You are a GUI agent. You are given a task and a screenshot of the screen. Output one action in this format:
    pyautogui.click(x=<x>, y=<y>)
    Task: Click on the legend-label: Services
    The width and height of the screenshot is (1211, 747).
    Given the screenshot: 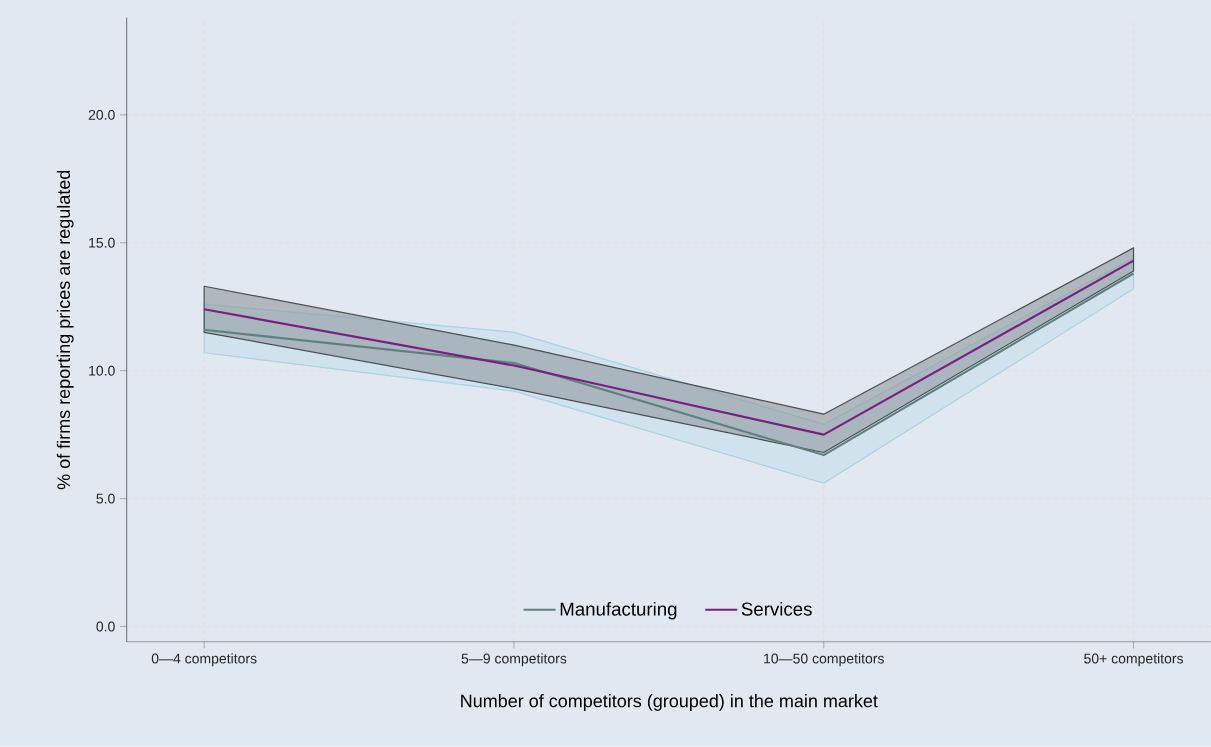 What is the action you would take?
    pyautogui.click(x=776, y=609)
    